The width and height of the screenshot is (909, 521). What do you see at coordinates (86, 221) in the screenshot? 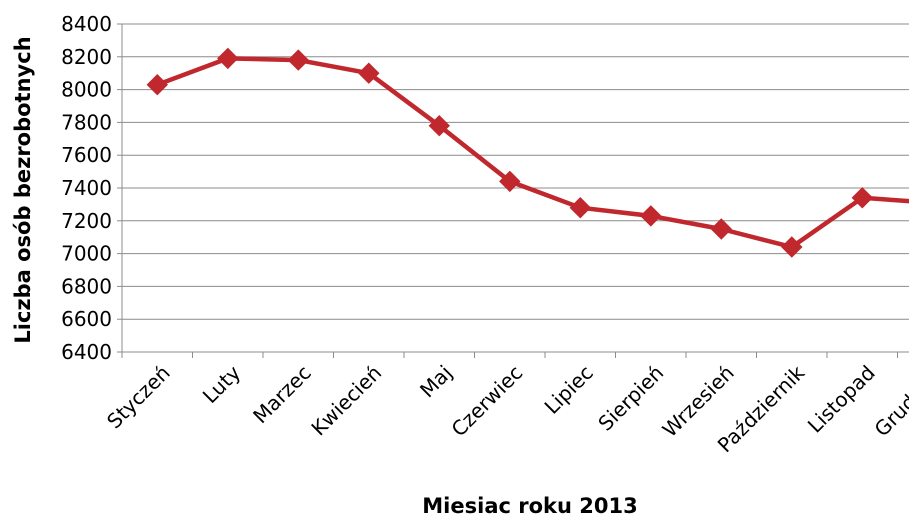
I see `y-tick-label: 7200` at bounding box center [86, 221].